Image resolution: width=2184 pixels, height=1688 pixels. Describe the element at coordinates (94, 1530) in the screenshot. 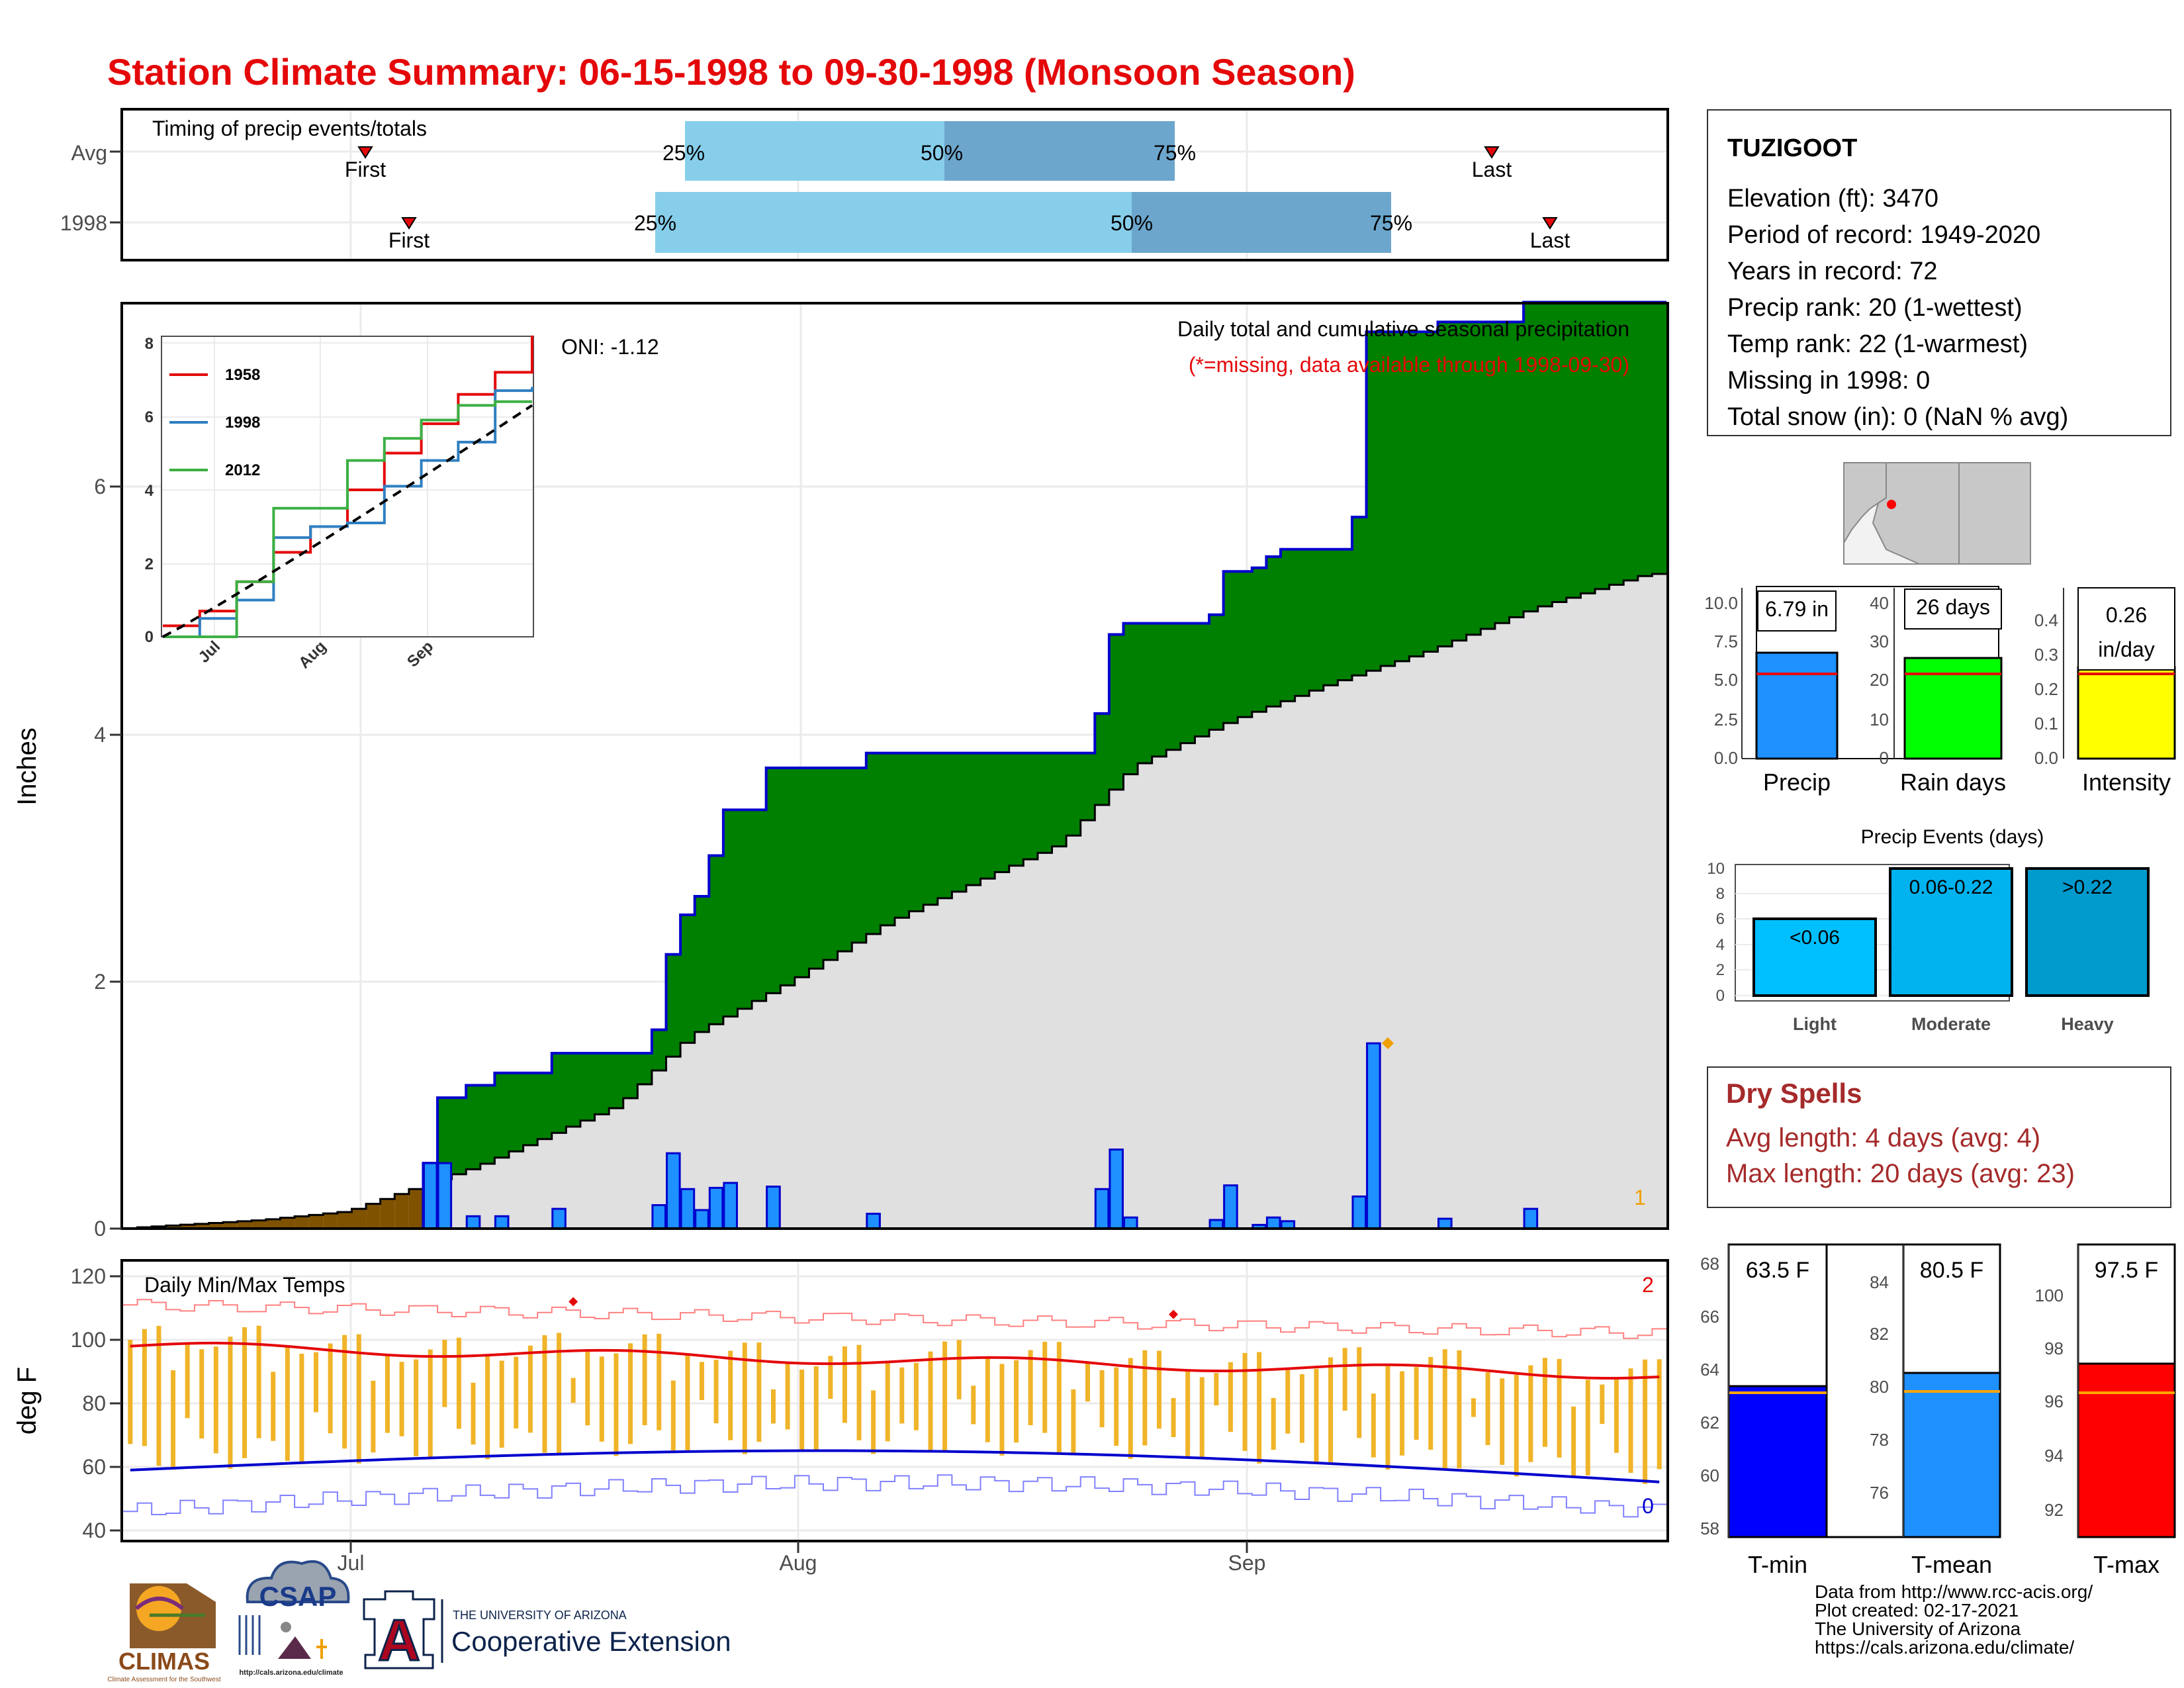

I see `temp-ytick-40: 40` at that location.